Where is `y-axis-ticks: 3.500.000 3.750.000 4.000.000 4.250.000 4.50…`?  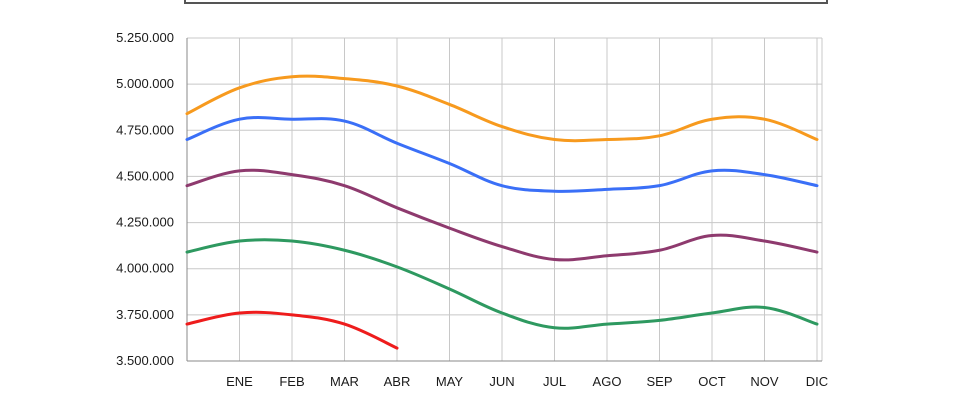
y-axis-ticks: 3.500.000 3.750.000 4.000.000 4.250.000 4.50… is located at coordinates (145, 199).